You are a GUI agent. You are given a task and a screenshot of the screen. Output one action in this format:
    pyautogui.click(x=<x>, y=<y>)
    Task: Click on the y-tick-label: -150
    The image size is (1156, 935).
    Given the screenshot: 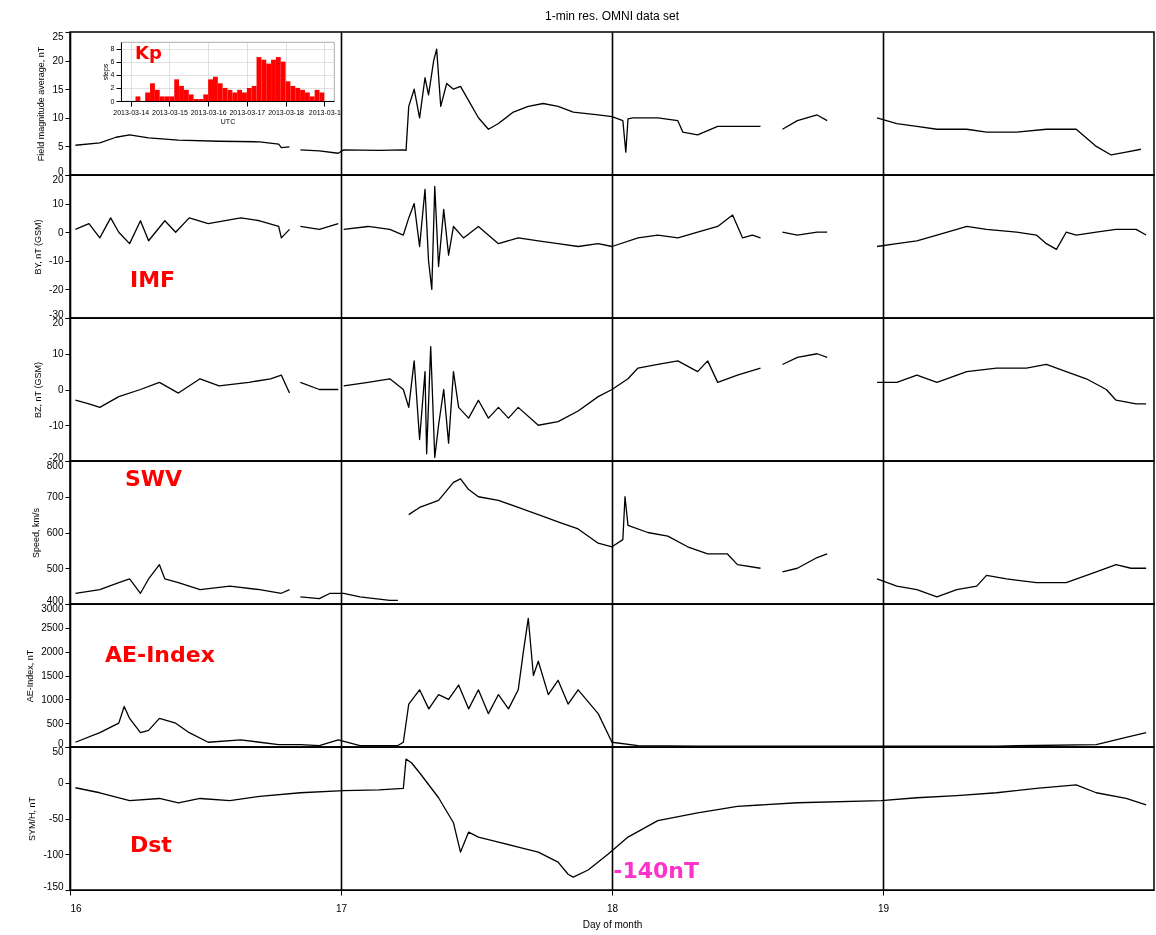 What is the action you would take?
    pyautogui.click(x=53, y=886)
    